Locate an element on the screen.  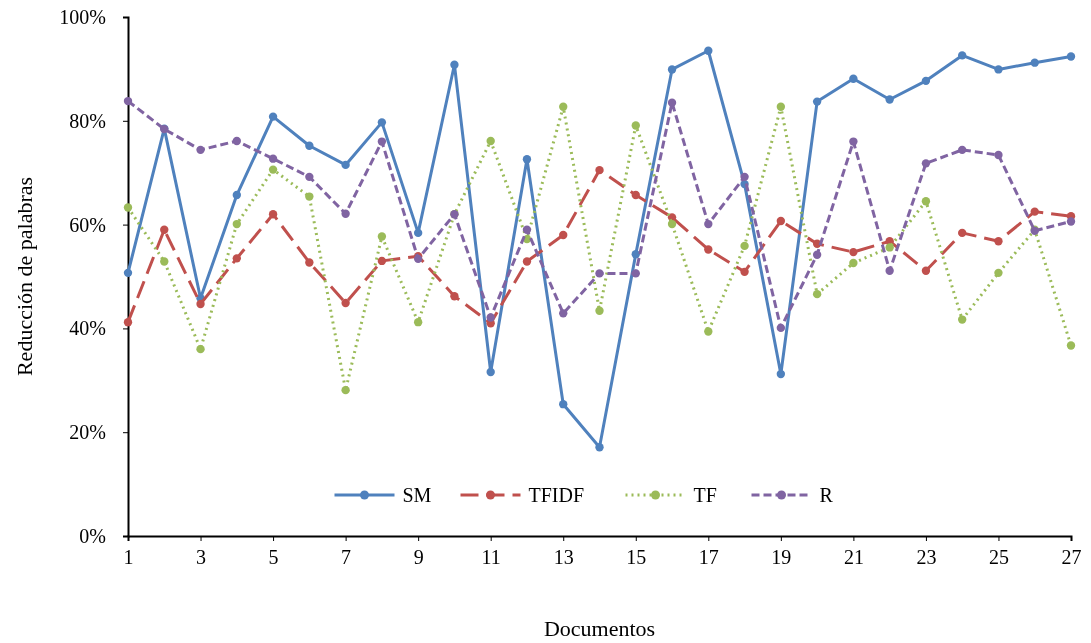
legend-label: TF is located at coordinates (705, 495).